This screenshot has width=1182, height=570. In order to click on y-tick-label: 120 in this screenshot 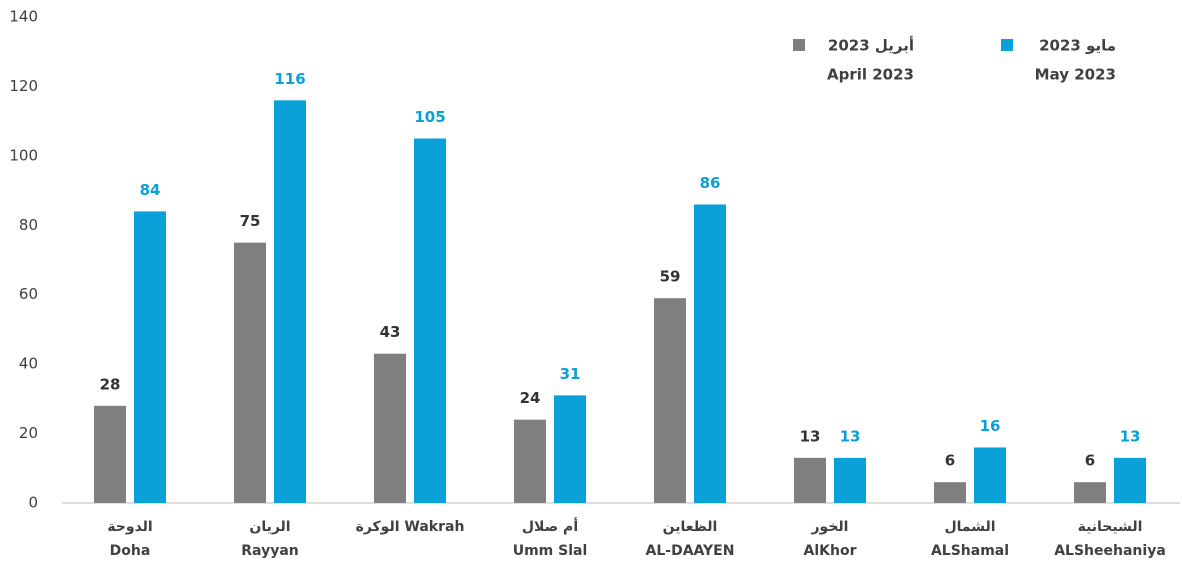, I will do `click(23, 86)`.